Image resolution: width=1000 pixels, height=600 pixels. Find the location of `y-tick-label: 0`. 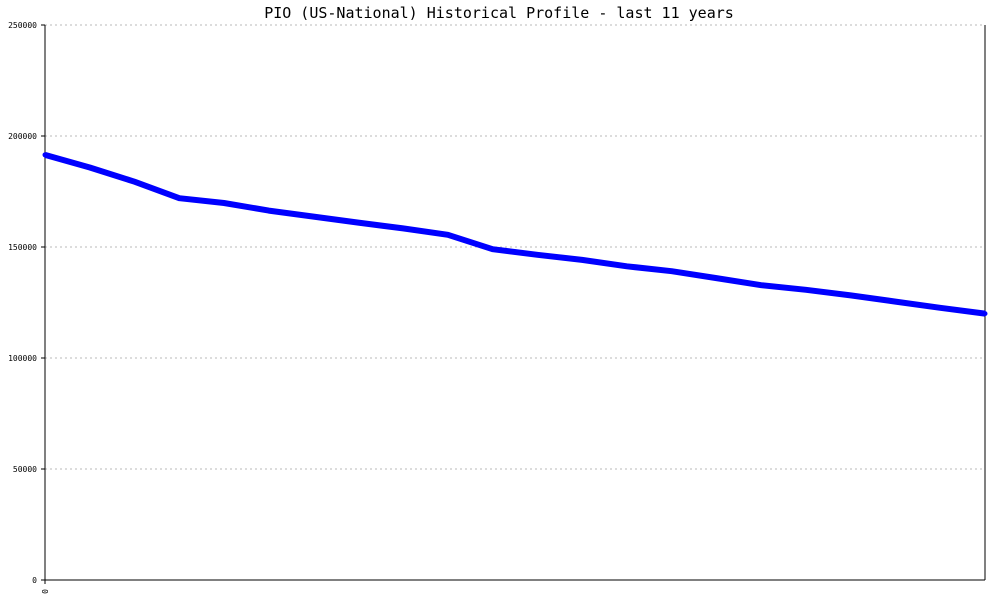

y-tick-label: 0 is located at coordinates (34, 580).